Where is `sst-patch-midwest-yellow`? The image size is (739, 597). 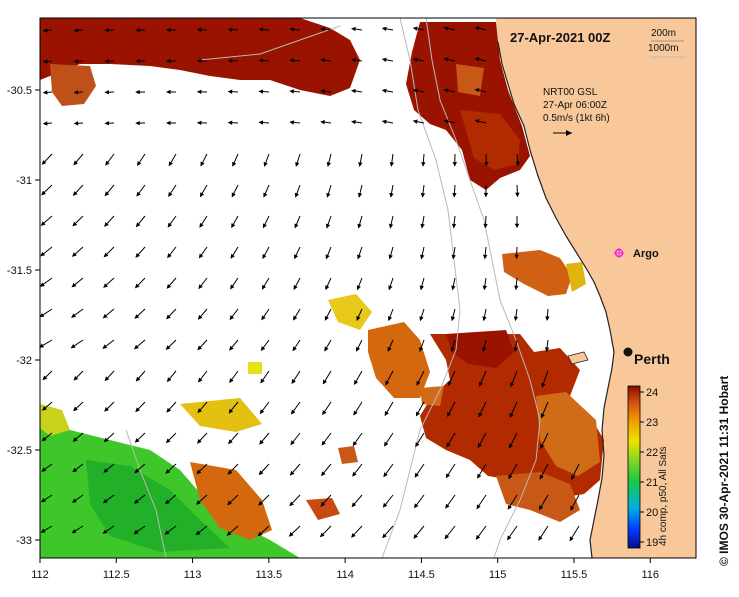
sst-patch-midwest-yellow is located at coordinates (255, 368).